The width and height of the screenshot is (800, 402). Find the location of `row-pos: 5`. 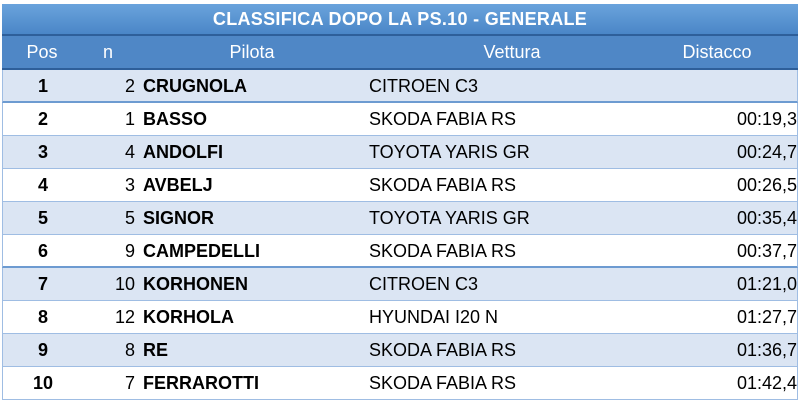

row-pos: 5 is located at coordinates (42, 218).